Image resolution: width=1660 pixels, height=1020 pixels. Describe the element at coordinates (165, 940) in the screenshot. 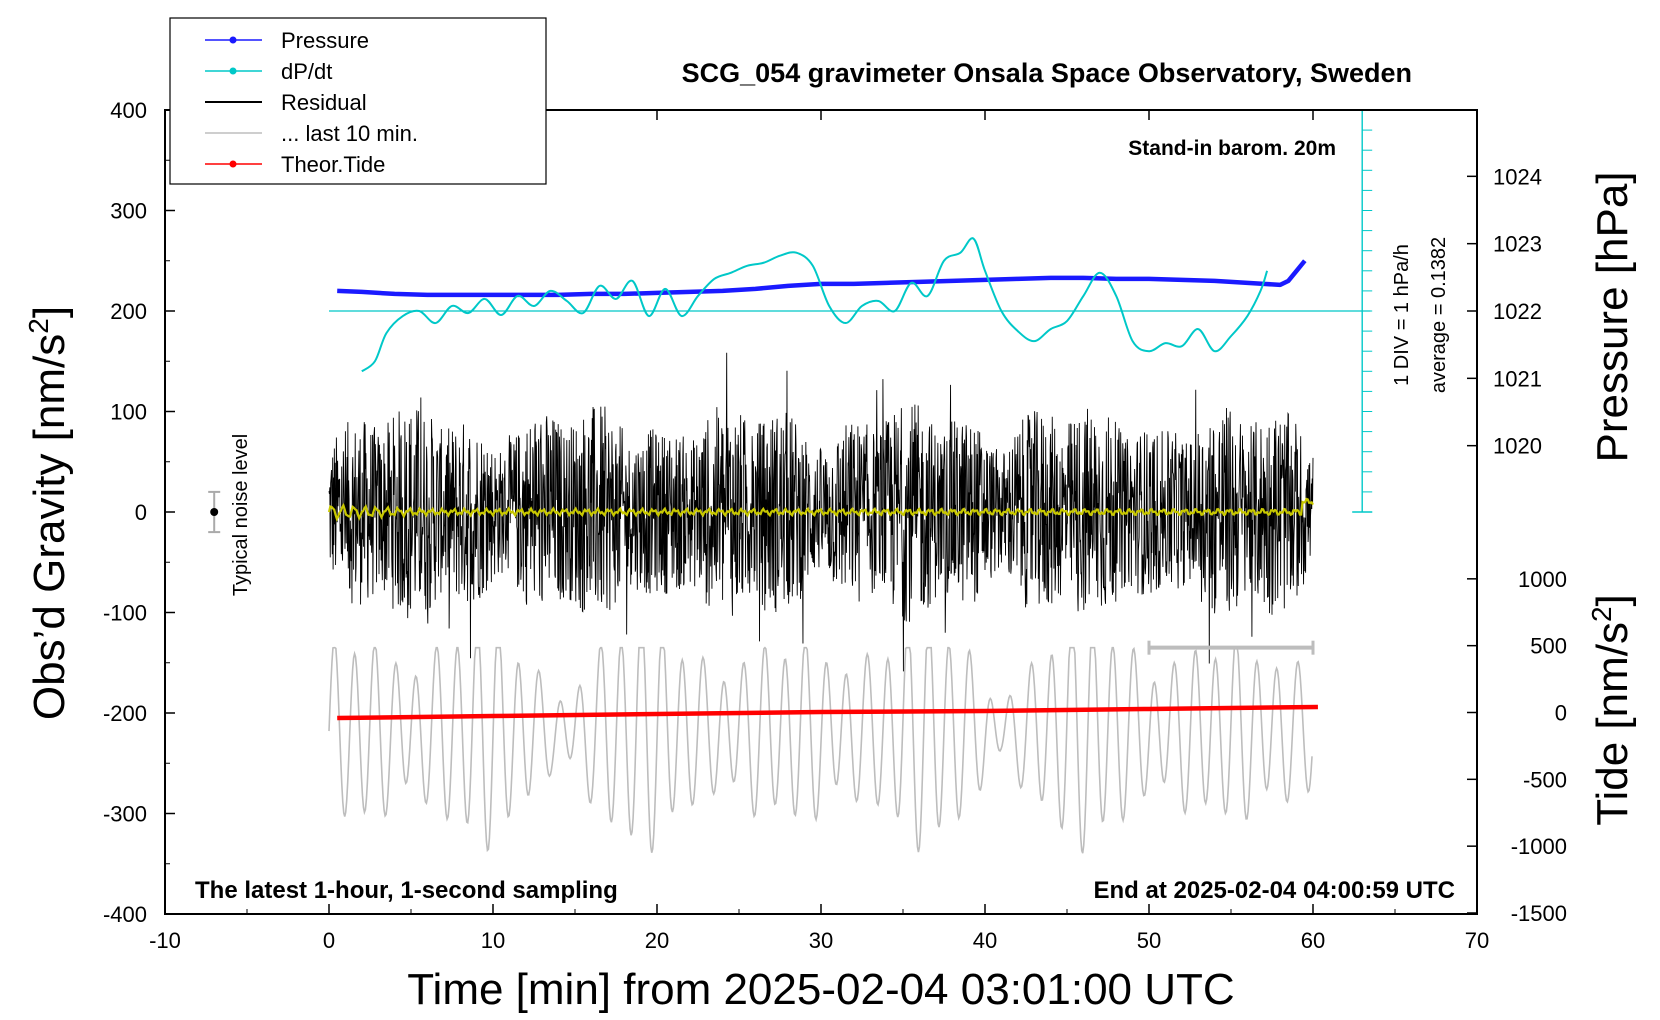

I see `x-tick-label: -10` at that location.